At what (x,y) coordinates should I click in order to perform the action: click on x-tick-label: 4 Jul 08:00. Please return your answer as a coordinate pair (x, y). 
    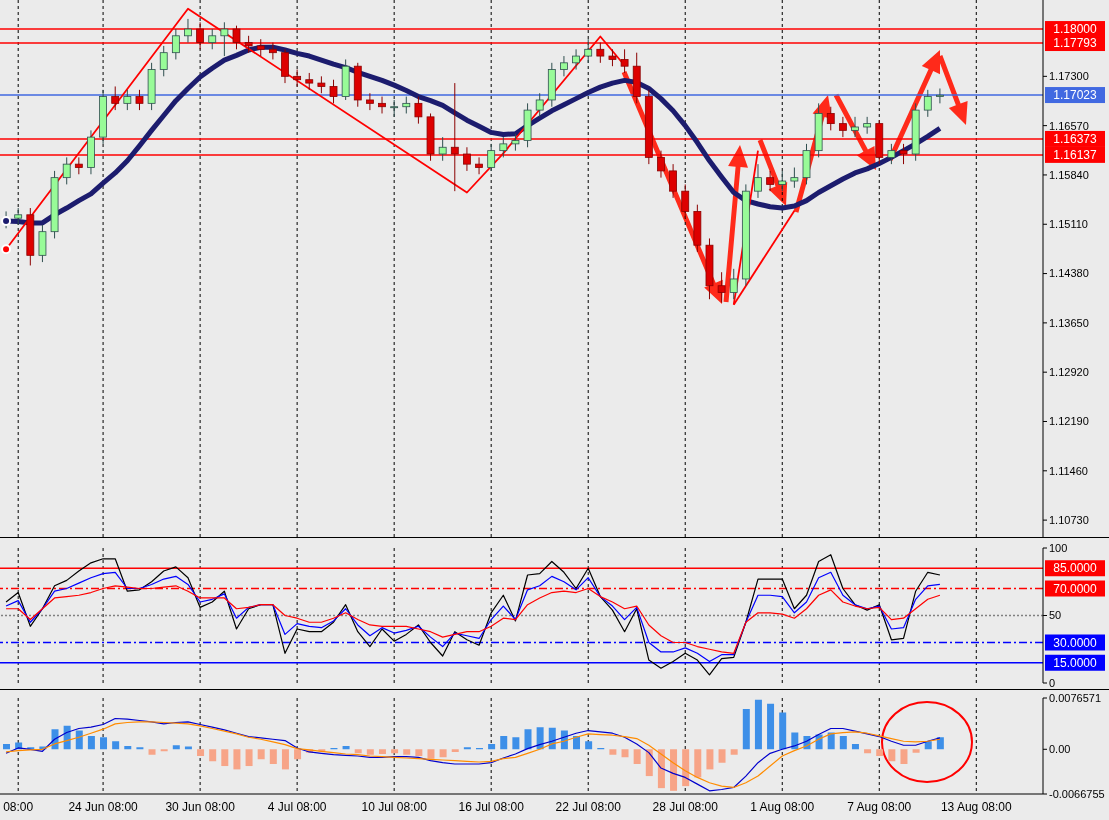
    Looking at the image, I should click on (297, 806).